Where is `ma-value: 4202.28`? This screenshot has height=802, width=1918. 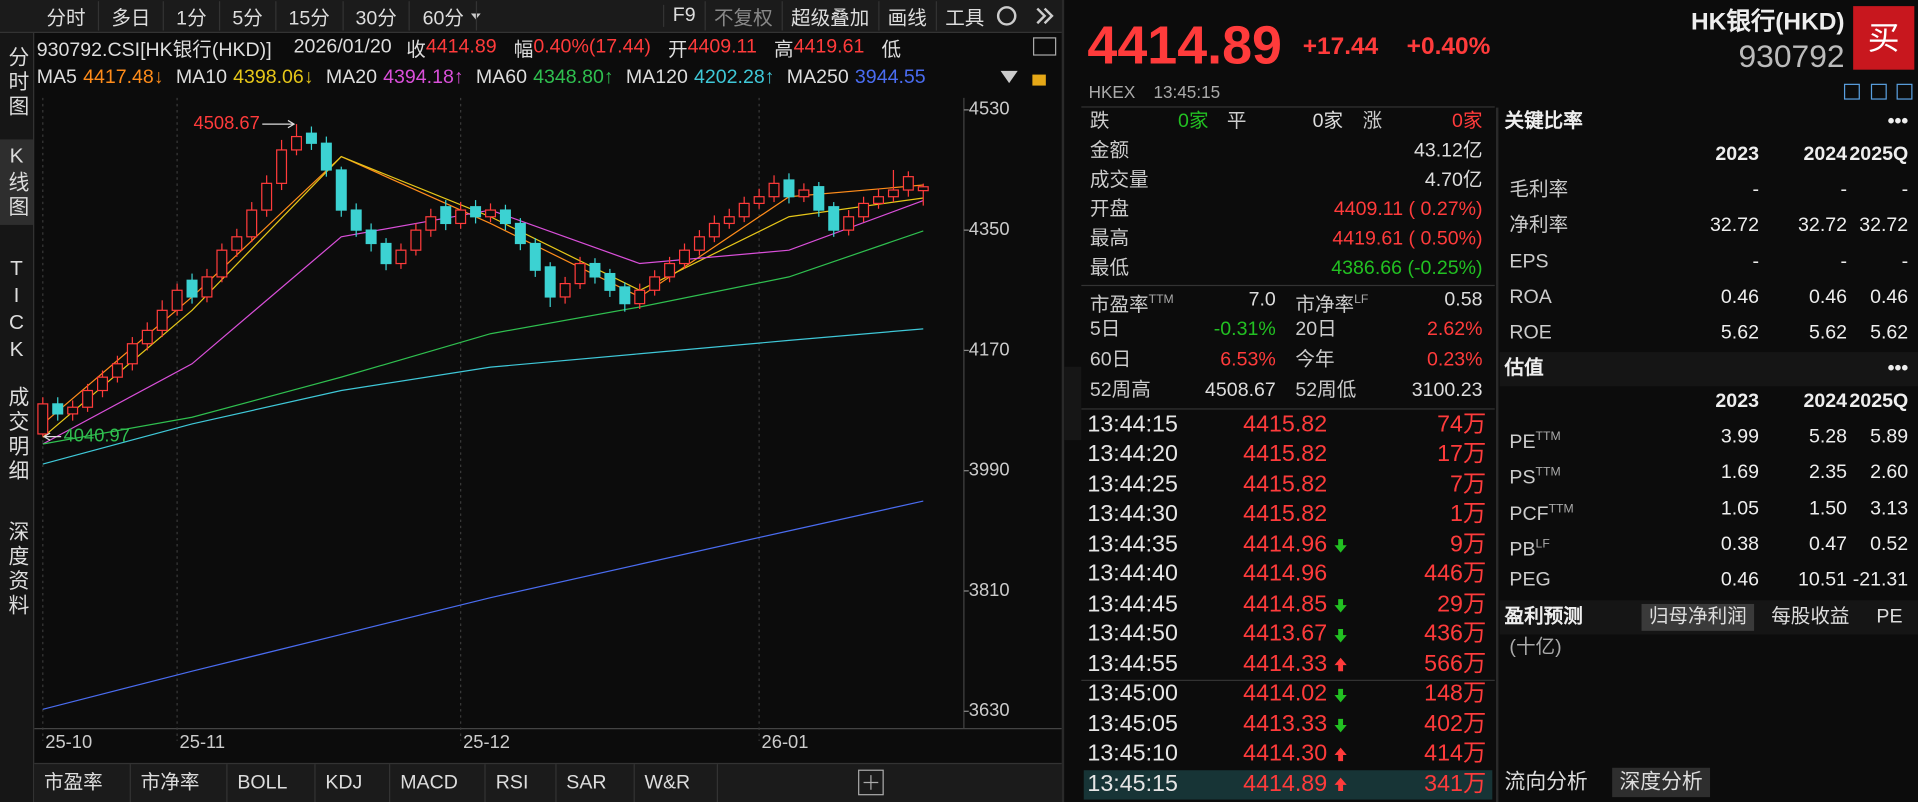 ma-value: 4202.28 is located at coordinates (729, 78).